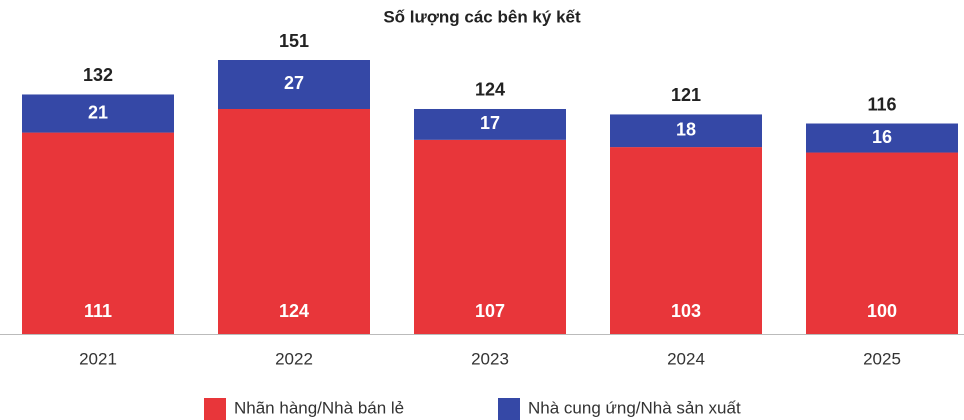 Image resolution: width=964 pixels, height=420 pixels. Describe the element at coordinates (98, 75) in the screenshot. I see `total-label: 132` at that location.